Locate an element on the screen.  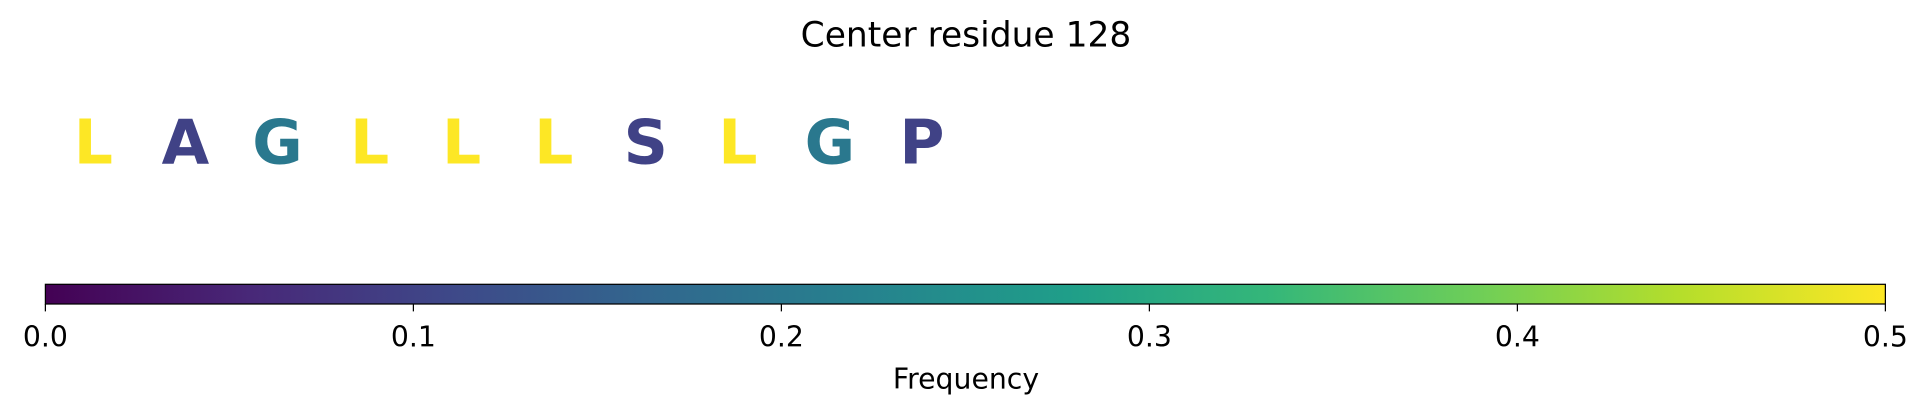
x-tick-label: 0.1 is located at coordinates (413, 336).